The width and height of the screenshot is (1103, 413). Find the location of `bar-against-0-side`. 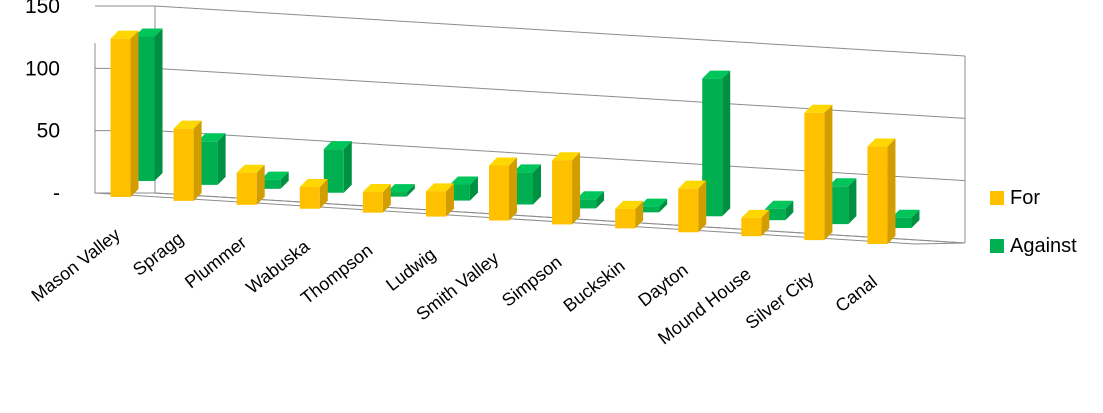

bar-against-0-side is located at coordinates (158, 104).